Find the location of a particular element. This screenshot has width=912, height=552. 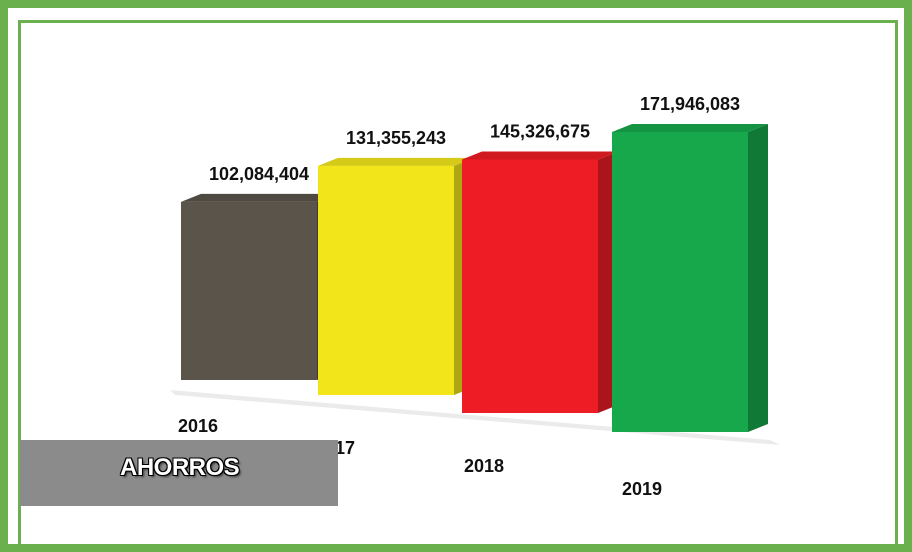

bar-top-2019 is located at coordinates (690, 128).